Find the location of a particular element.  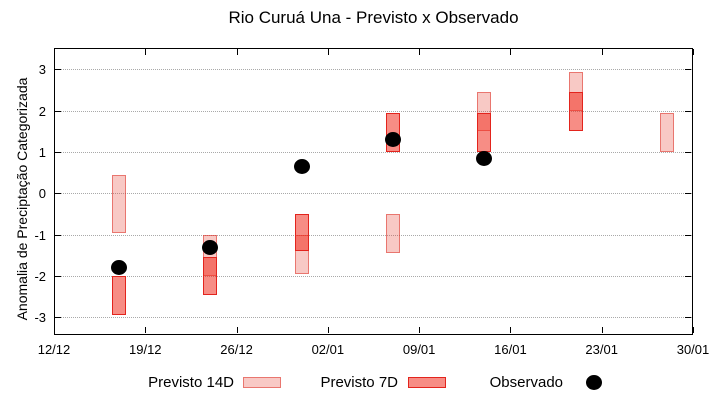

y-tick-label: 1 is located at coordinates (42, 153).